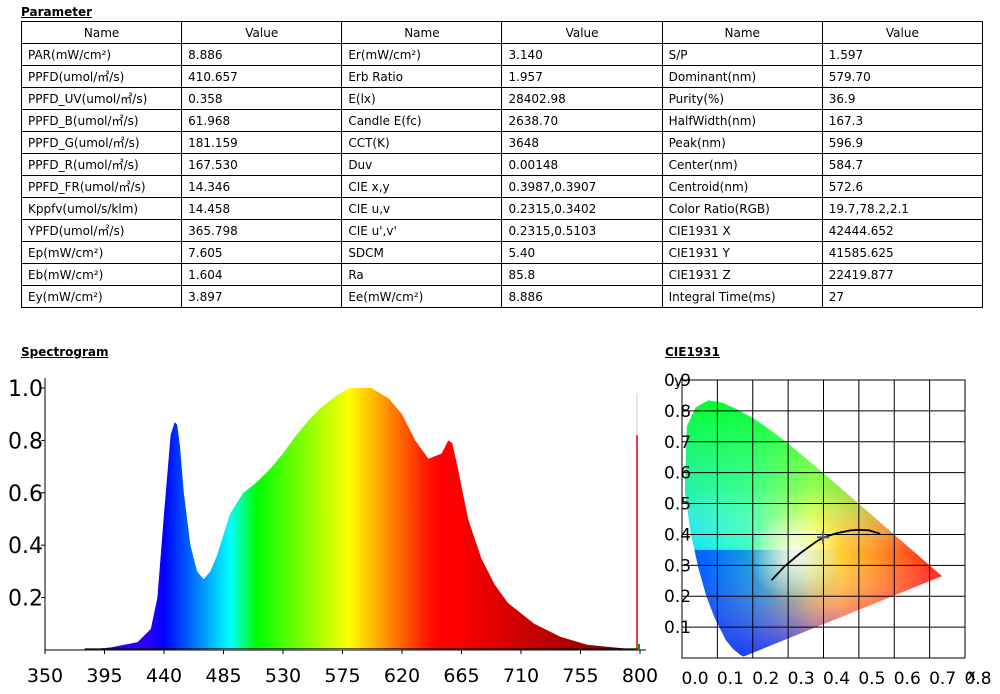  Describe the element at coordinates (902, 274) in the screenshot. I see `param-value-cell: 22419.877` at that location.